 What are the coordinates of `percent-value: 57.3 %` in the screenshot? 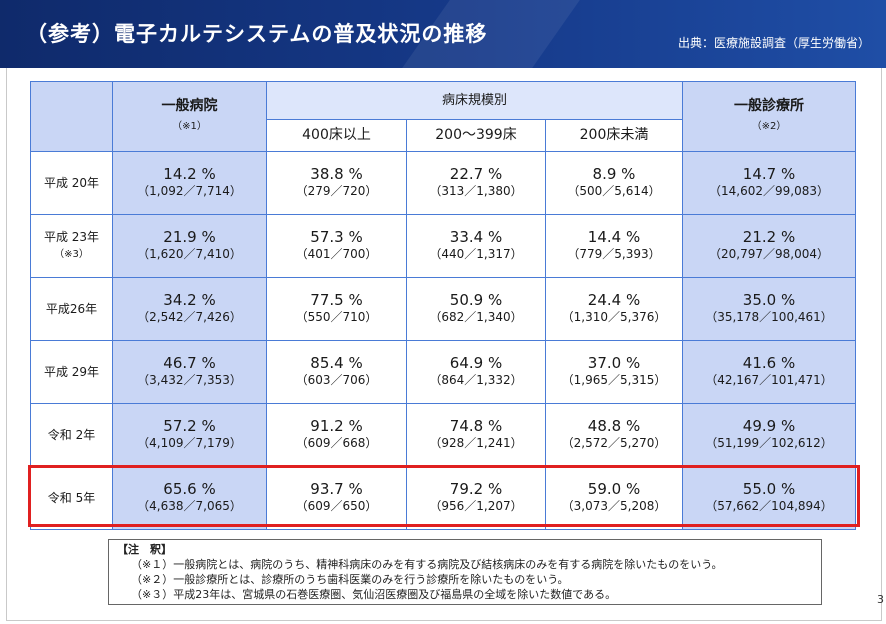 It's located at (336, 237).